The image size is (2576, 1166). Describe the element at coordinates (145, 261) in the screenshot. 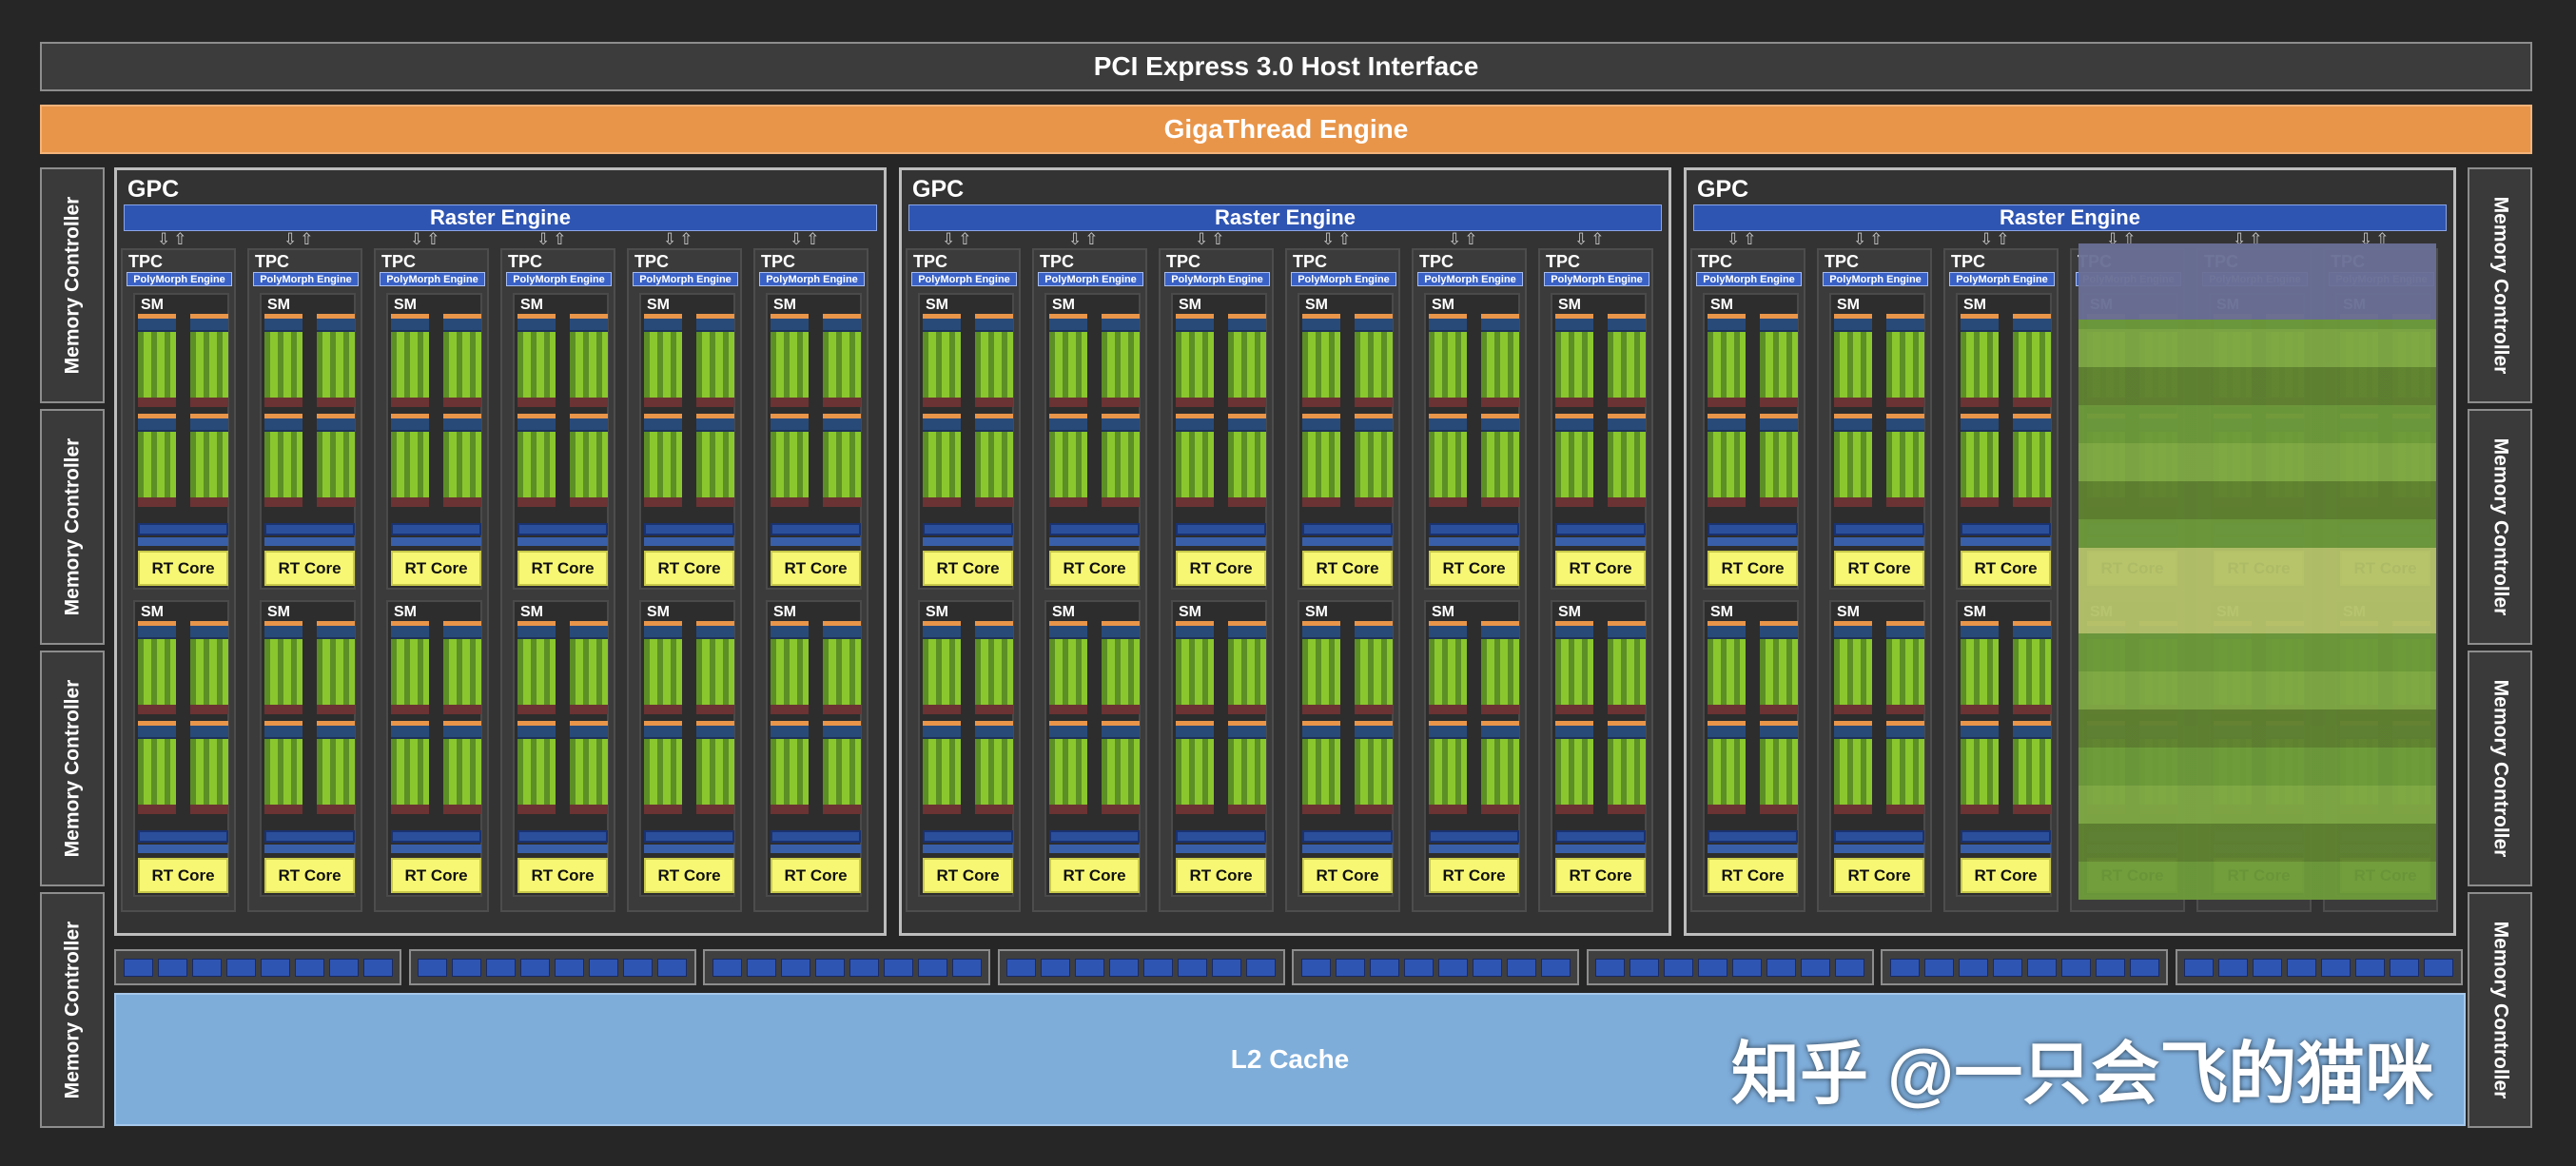

I see `tpc-label: TPC` at that location.